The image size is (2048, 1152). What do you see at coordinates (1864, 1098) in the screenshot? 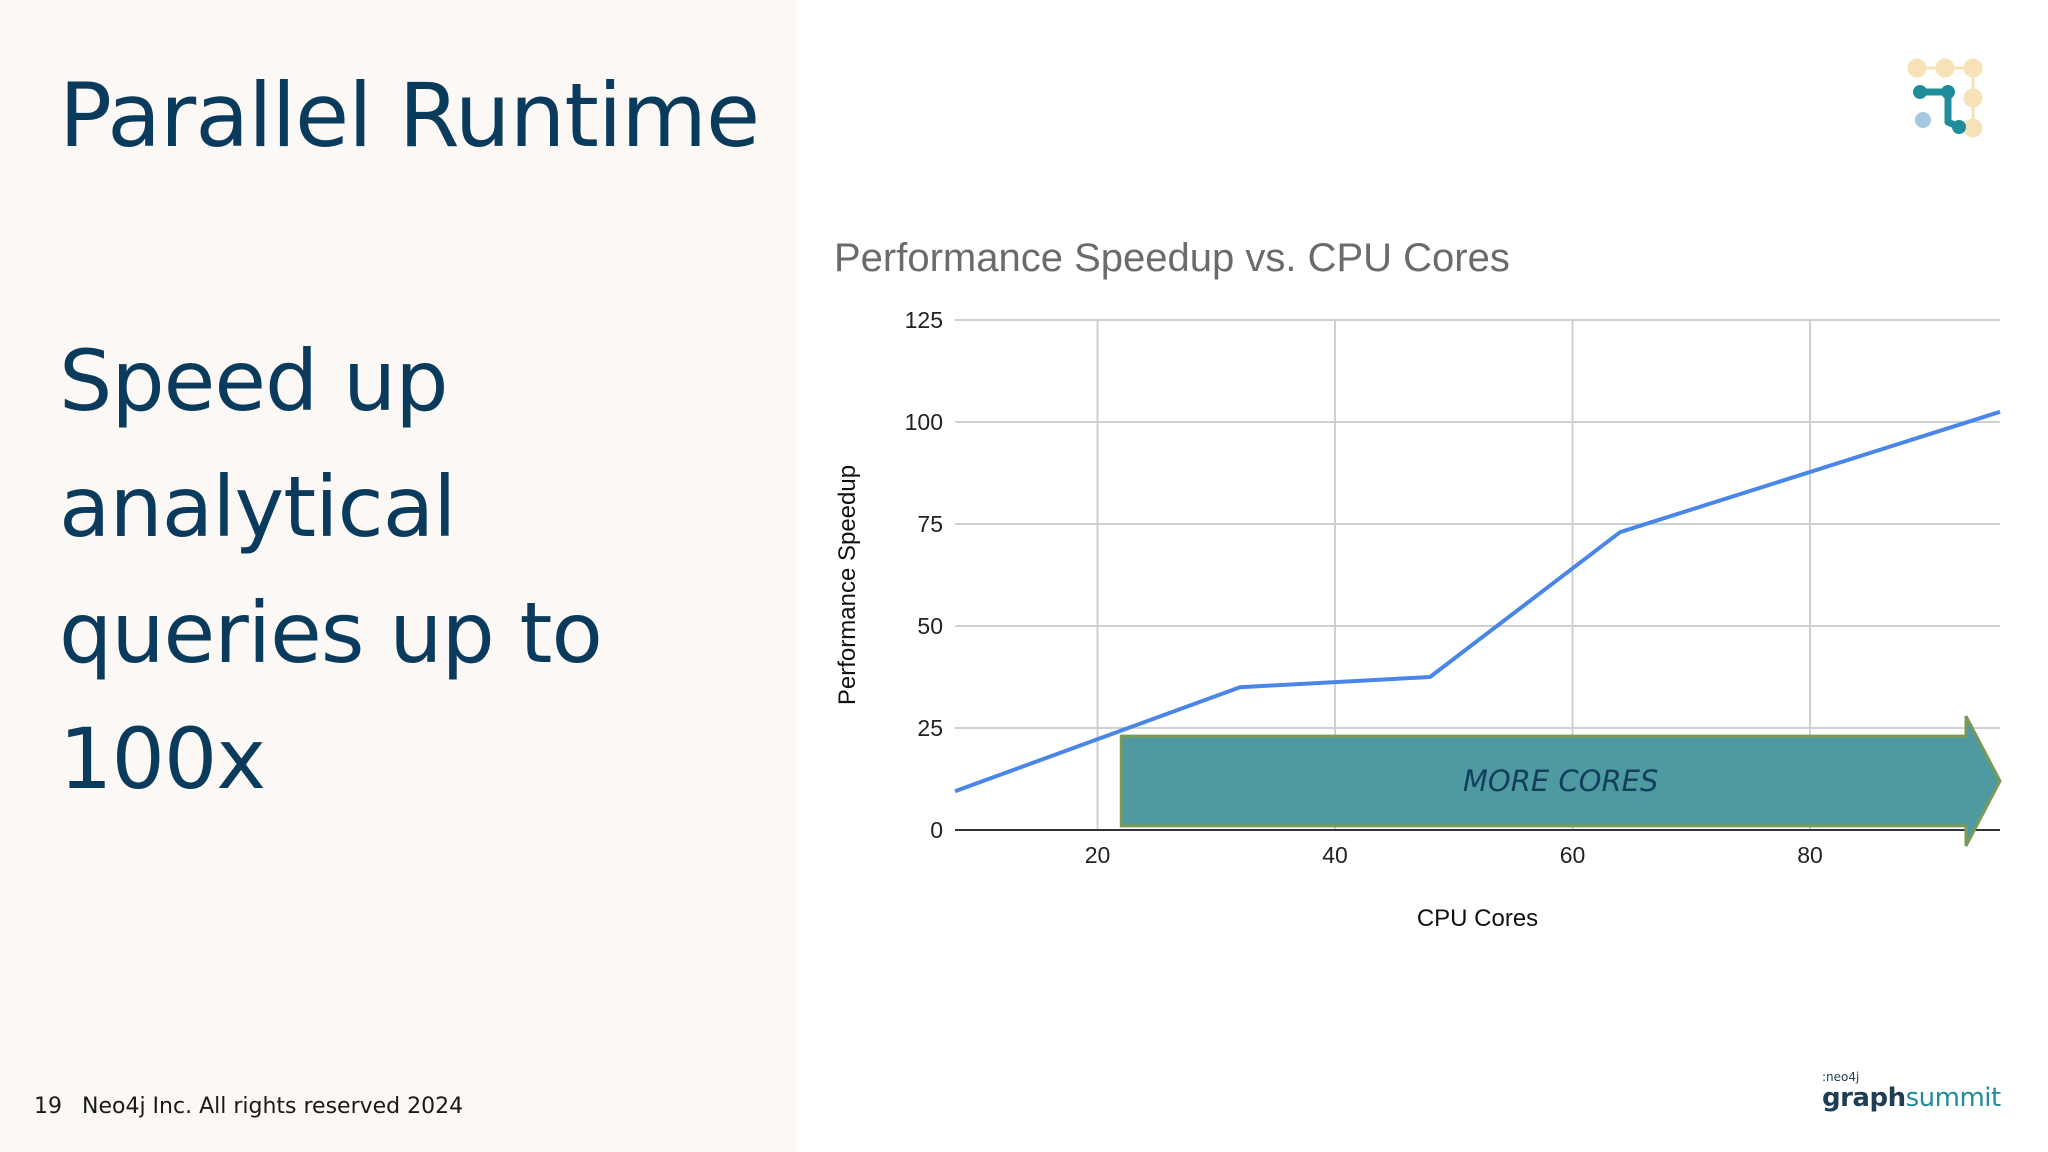
I see `brand-graph-text: graph` at bounding box center [1864, 1098].